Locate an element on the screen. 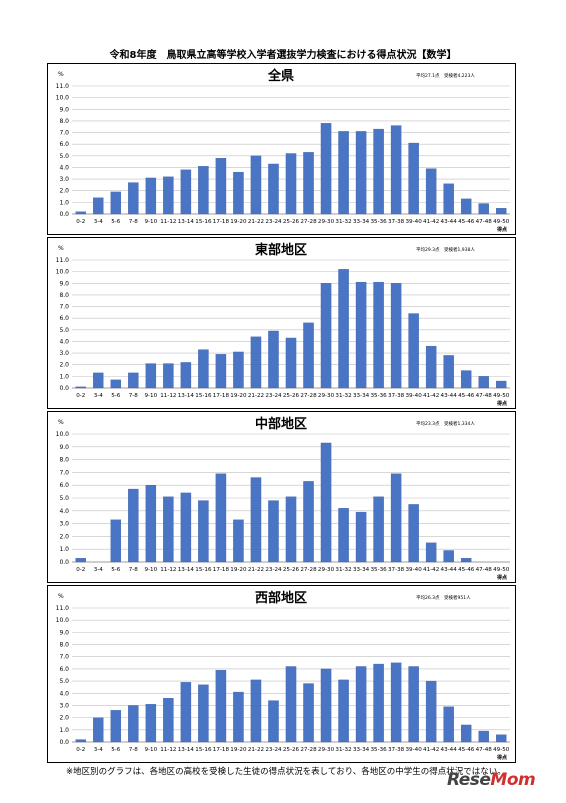 Image resolution: width=566 pixels, height=803 pixels. x-tick-label: 43-44 is located at coordinates (449, 396).